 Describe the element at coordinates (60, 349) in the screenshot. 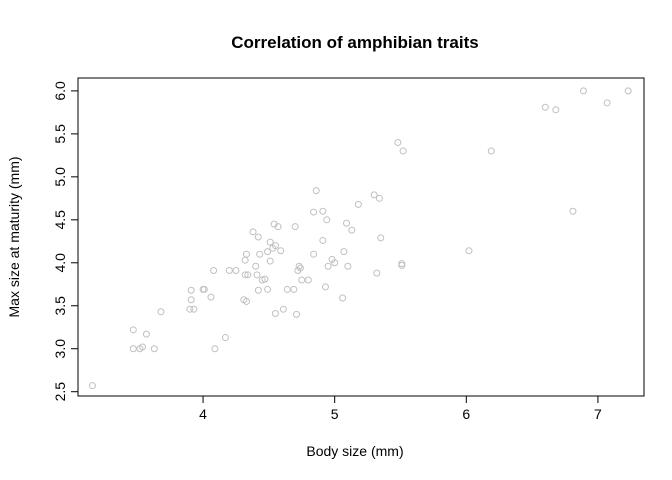

I see `y-tick-label: 3.0` at that location.